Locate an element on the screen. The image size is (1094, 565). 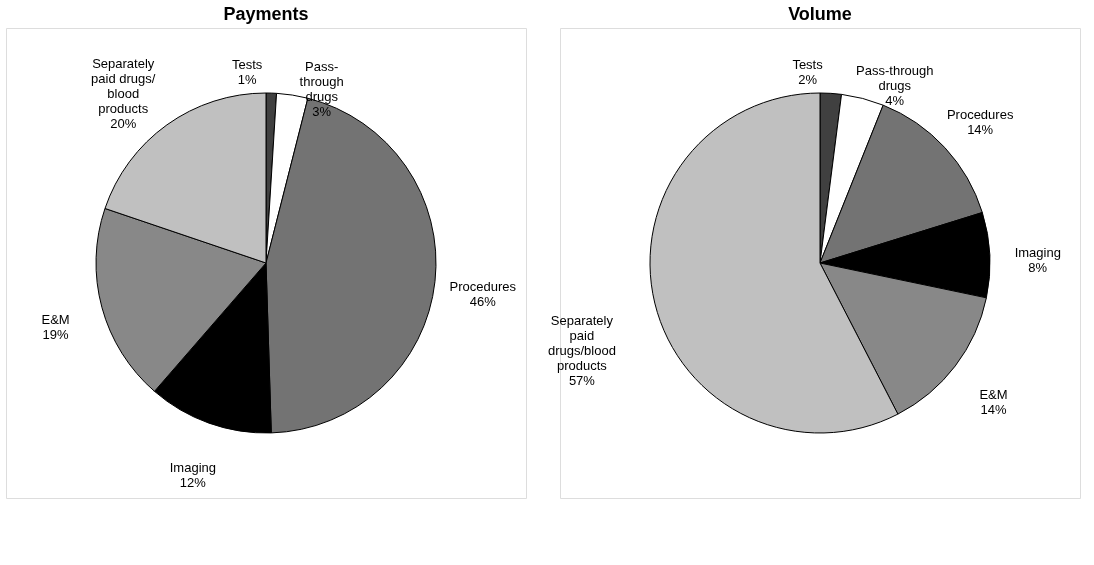
data-label: 46% is located at coordinates (483, 301).